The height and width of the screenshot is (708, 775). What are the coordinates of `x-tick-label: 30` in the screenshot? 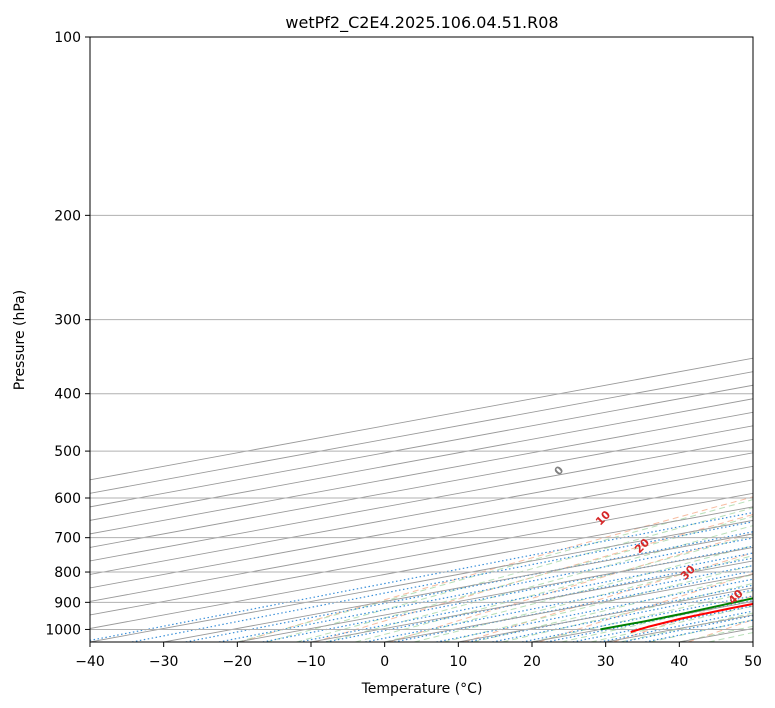 It's located at (606, 662).